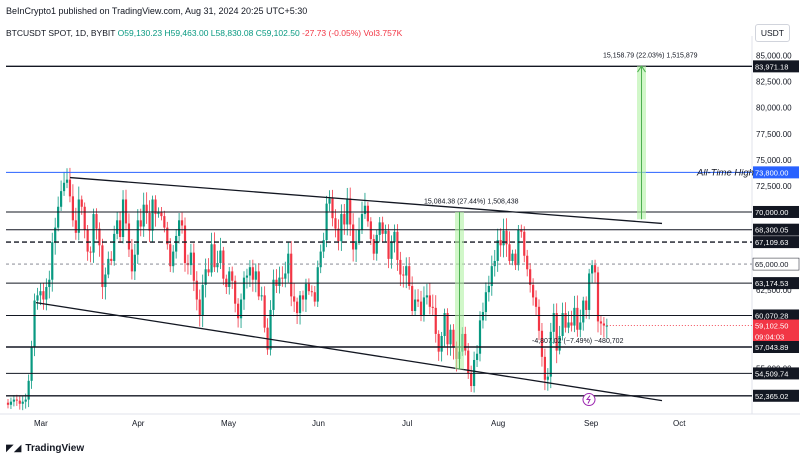  What do you see at coordinates (366, 200) in the screenshot?
I see `channel-upper-line` at bounding box center [366, 200].